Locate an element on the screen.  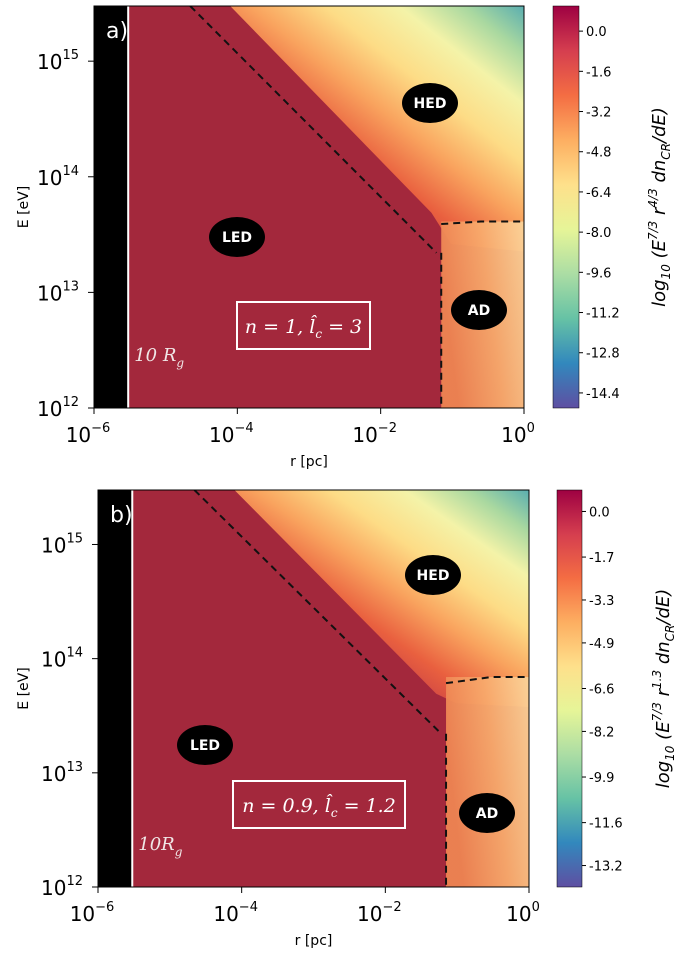
colorbar-tick-label: -4.9 is located at coordinates (601, 644).